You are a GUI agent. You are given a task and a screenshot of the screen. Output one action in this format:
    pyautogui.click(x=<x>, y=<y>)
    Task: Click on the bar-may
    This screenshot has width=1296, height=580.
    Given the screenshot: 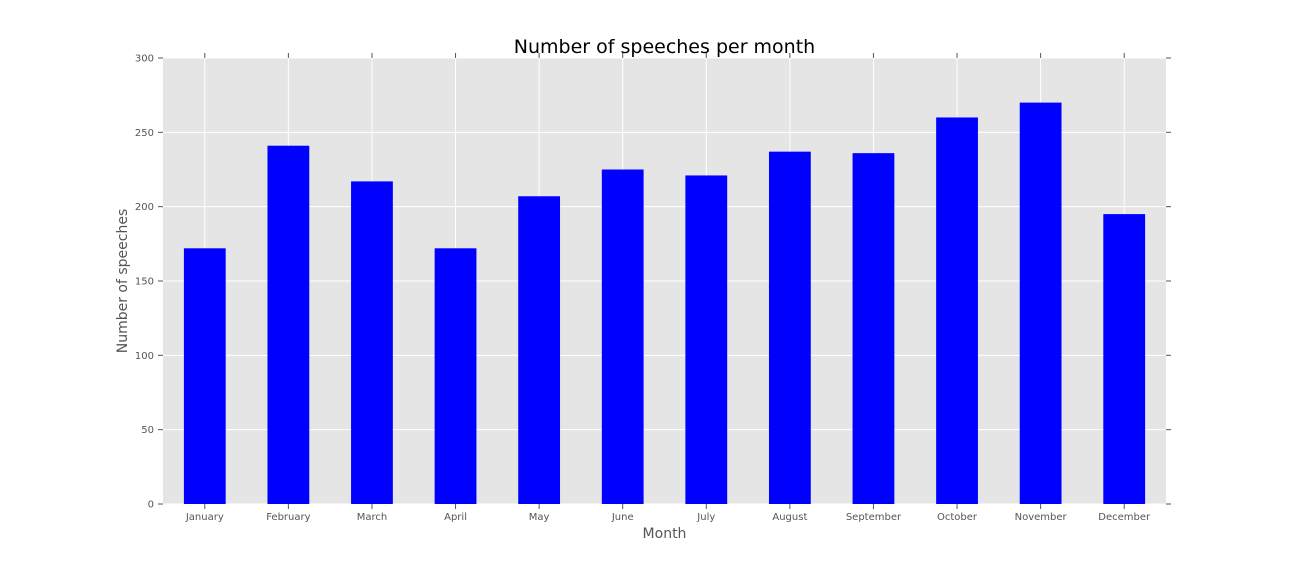 What is the action you would take?
    pyautogui.click(x=539, y=350)
    